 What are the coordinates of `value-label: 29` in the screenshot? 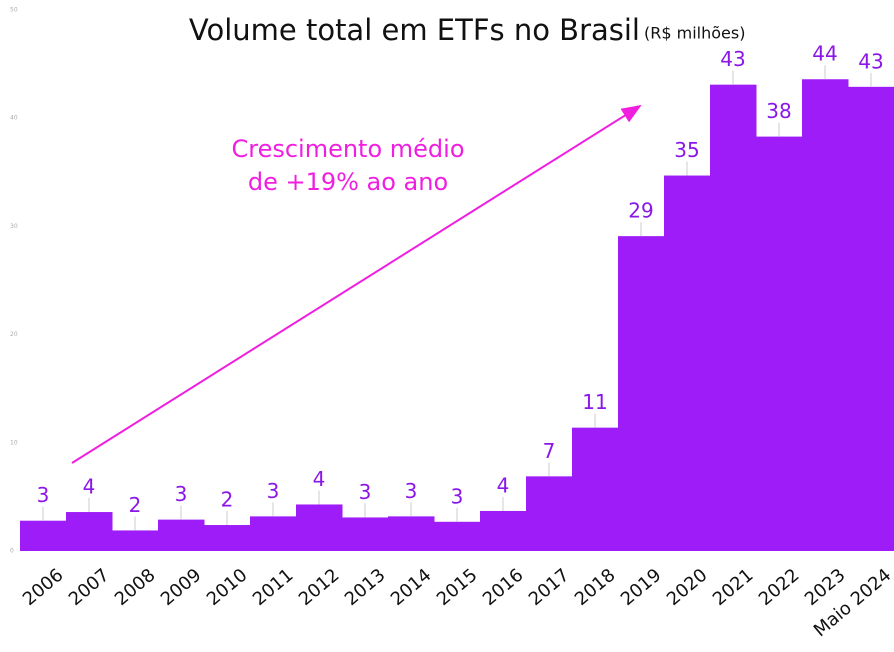 It's located at (640, 211).